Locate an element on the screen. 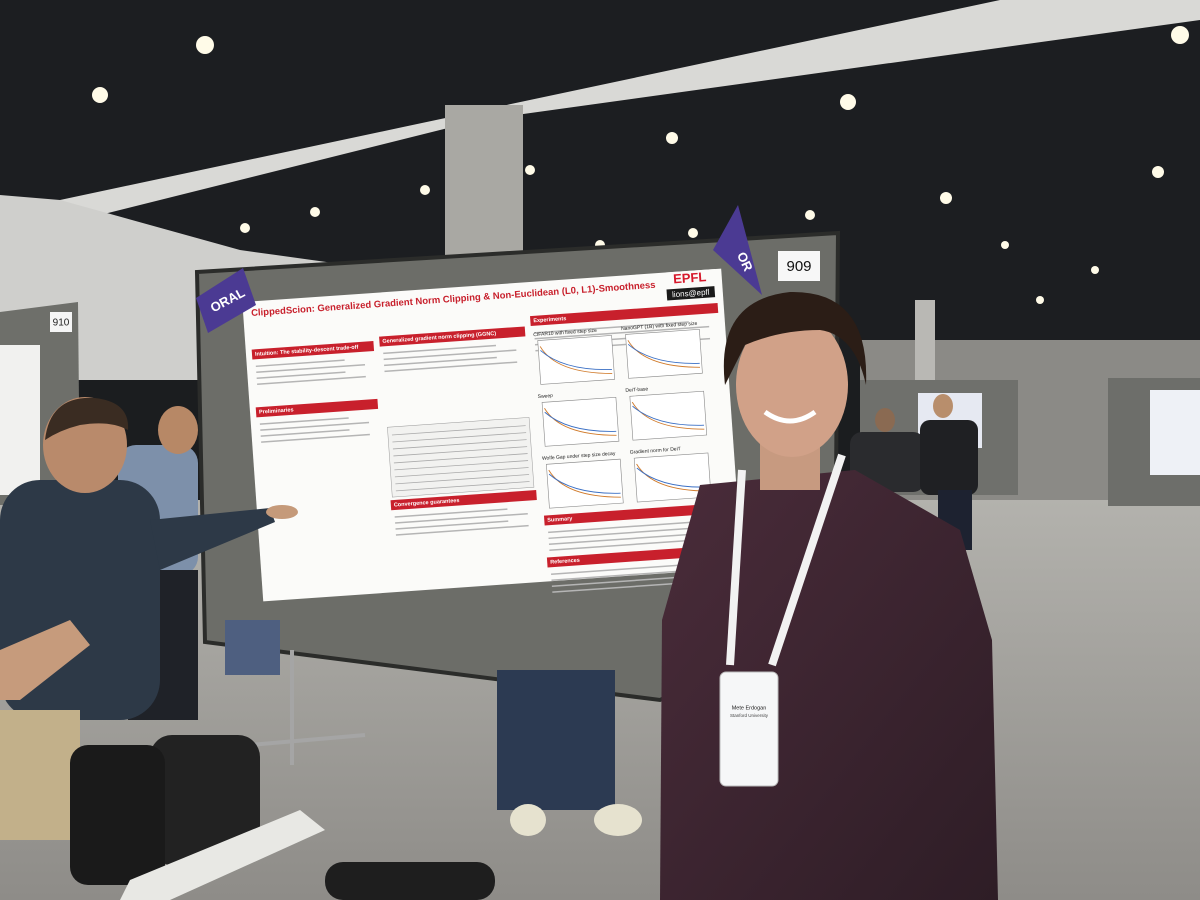 Image resolution: width=1200 pixels, height=900 pixels. poster-logo: EPFL is located at coordinates (690, 277).